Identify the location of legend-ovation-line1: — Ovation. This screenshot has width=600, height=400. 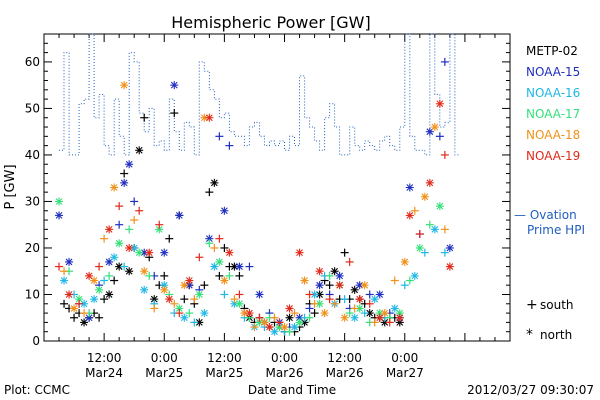
(545, 215).